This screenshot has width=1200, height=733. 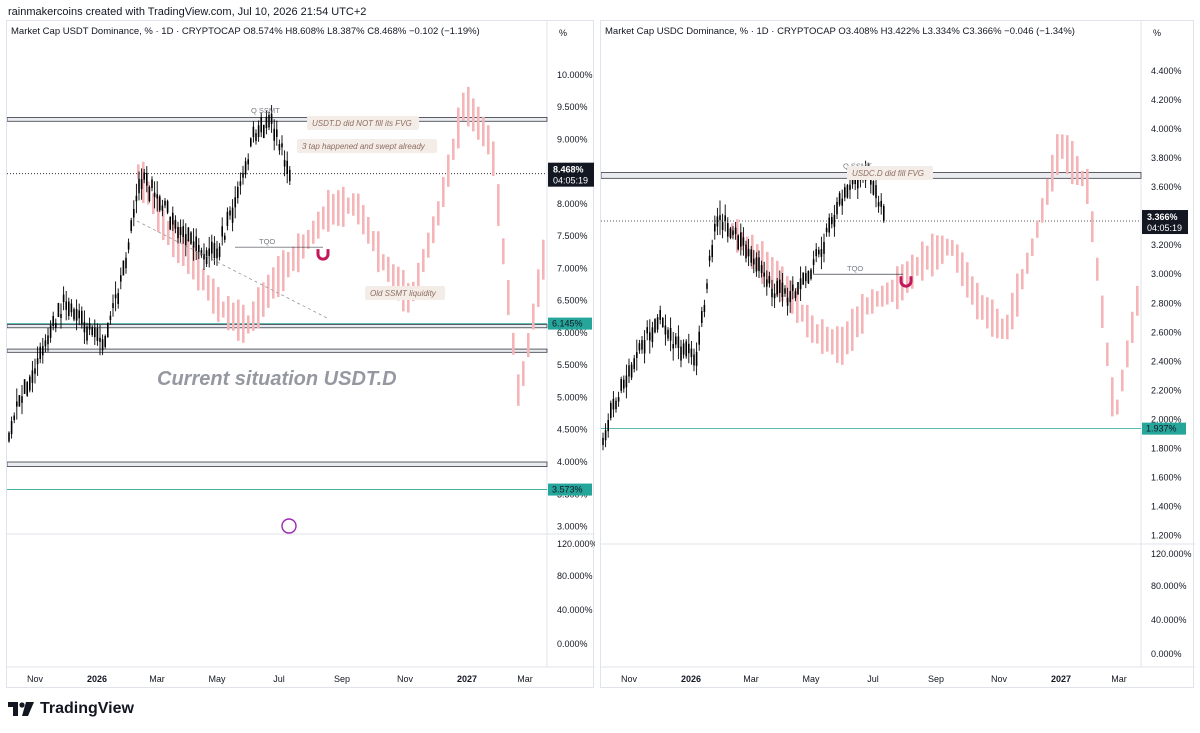 What do you see at coordinates (1119, 679) in the screenshot?
I see `x-tick-label: Mar` at bounding box center [1119, 679].